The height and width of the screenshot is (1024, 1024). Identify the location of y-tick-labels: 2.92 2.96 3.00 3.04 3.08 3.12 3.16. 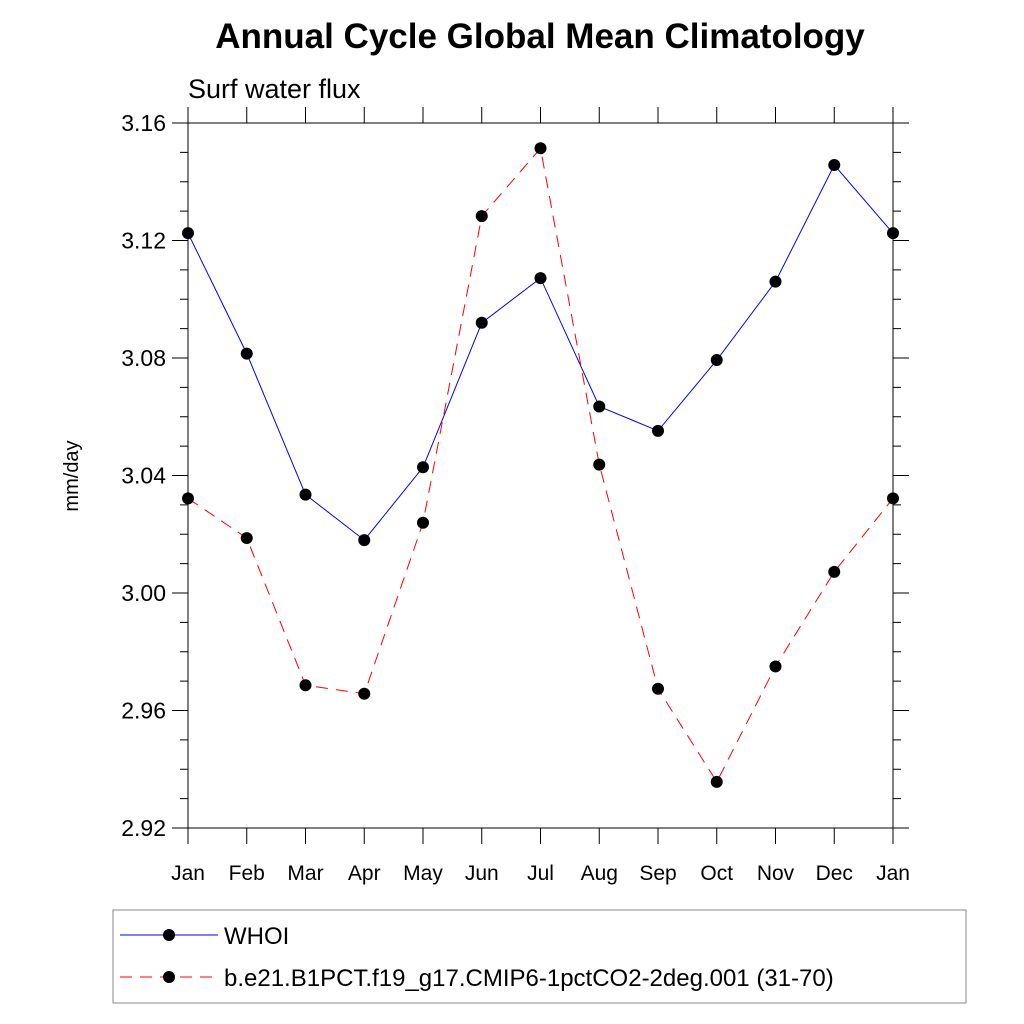
(143, 475).